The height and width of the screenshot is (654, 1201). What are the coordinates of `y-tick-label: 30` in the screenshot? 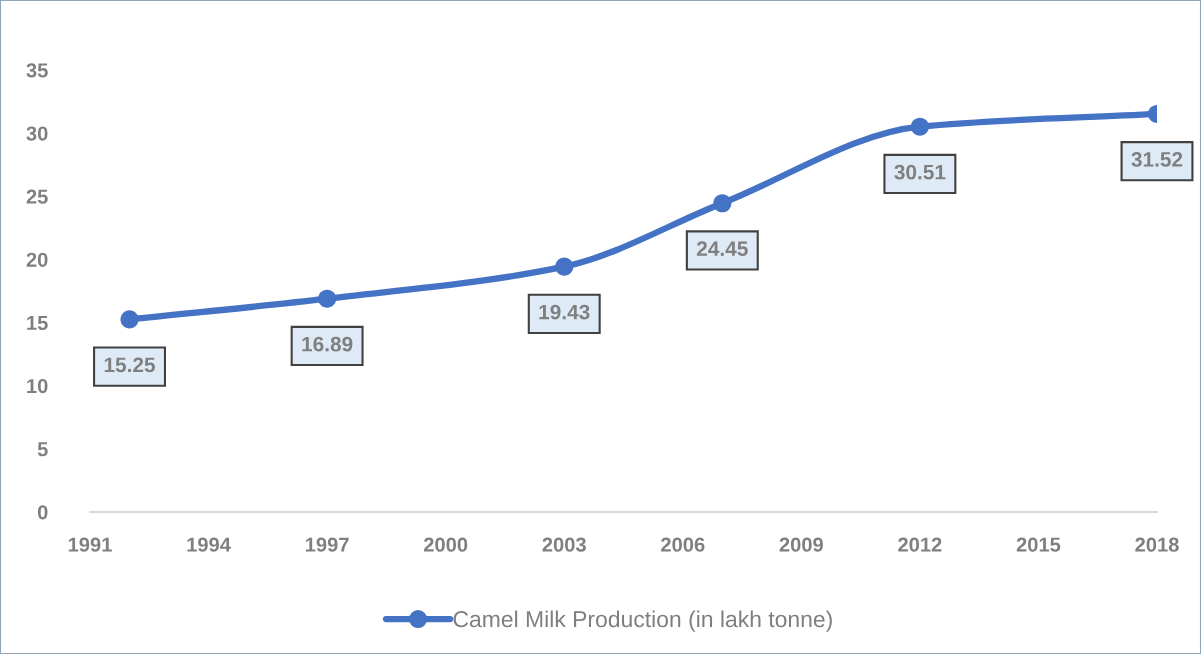 It's located at (37, 133).